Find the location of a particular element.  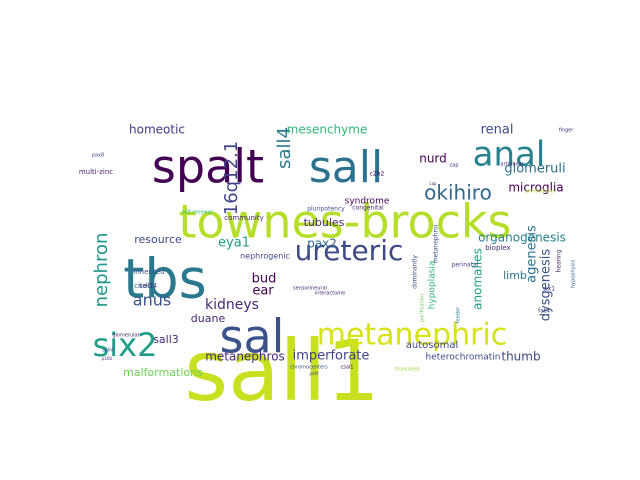

word-sall14: sall14 is located at coordinates (148, 286).